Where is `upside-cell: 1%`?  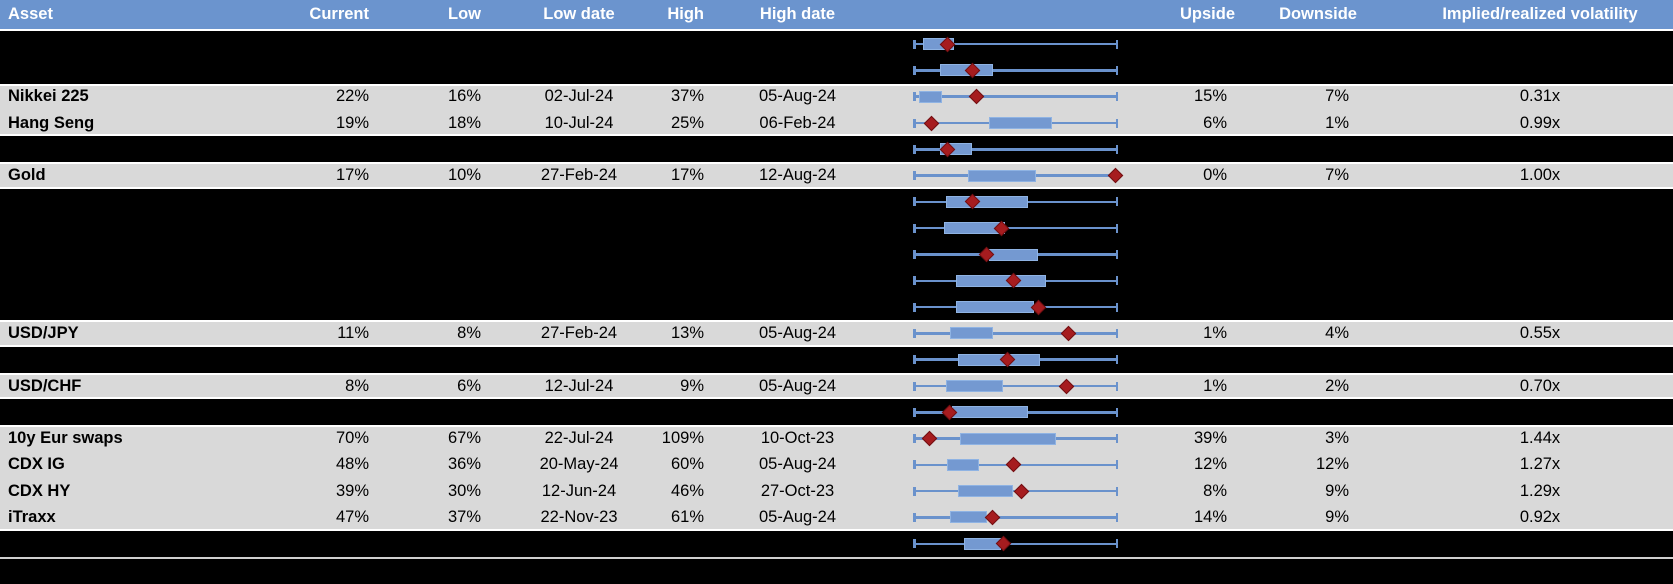 upside-cell: 1% is located at coordinates (1215, 332).